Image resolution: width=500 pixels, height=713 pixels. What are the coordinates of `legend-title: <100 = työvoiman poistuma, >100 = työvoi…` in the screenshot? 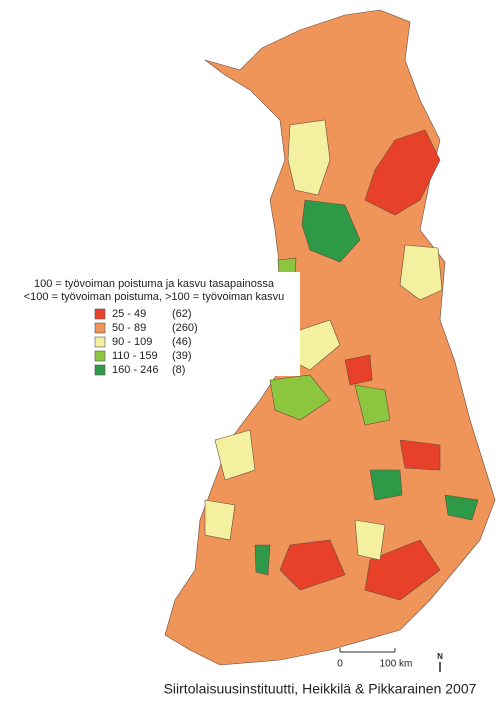 It's located at (154, 297).